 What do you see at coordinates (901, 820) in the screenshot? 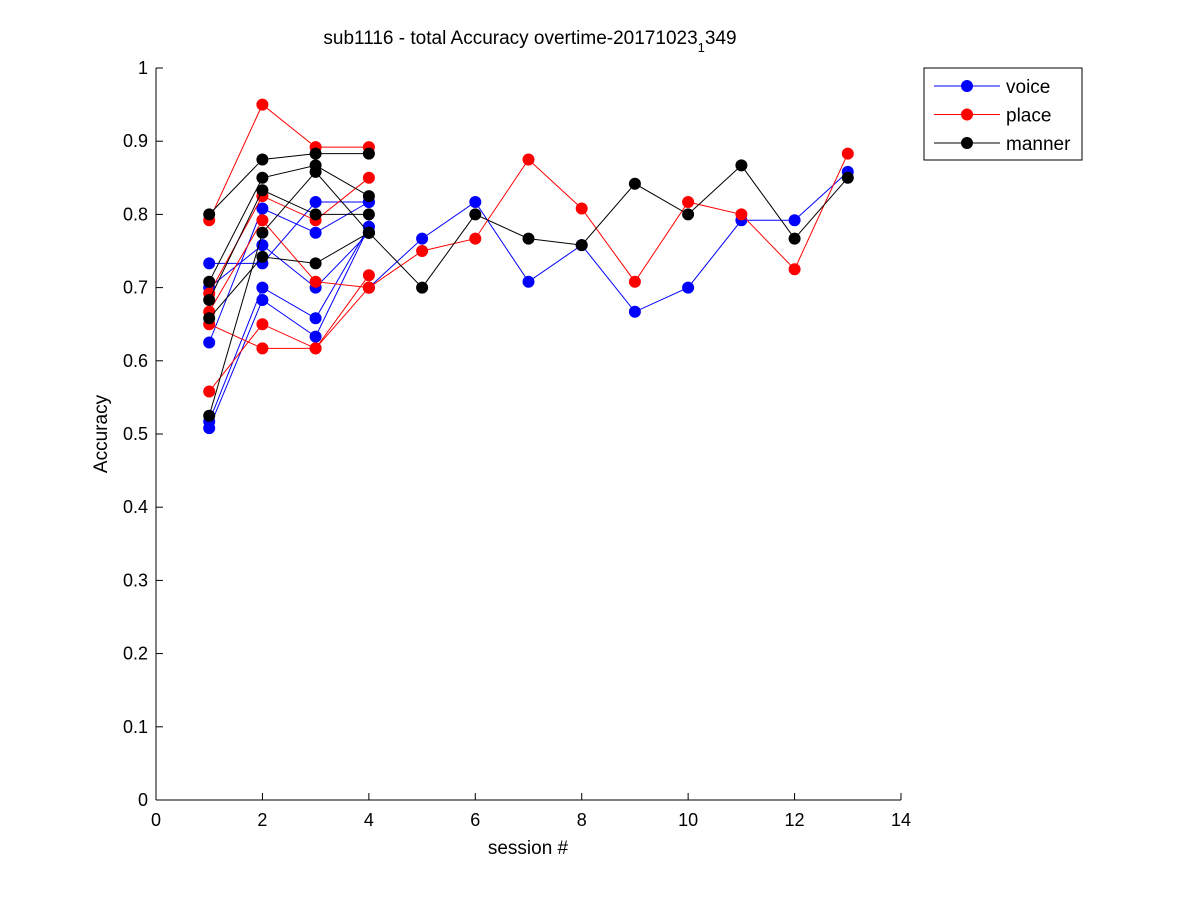
I see `x-tick-label-7: 14` at bounding box center [901, 820].